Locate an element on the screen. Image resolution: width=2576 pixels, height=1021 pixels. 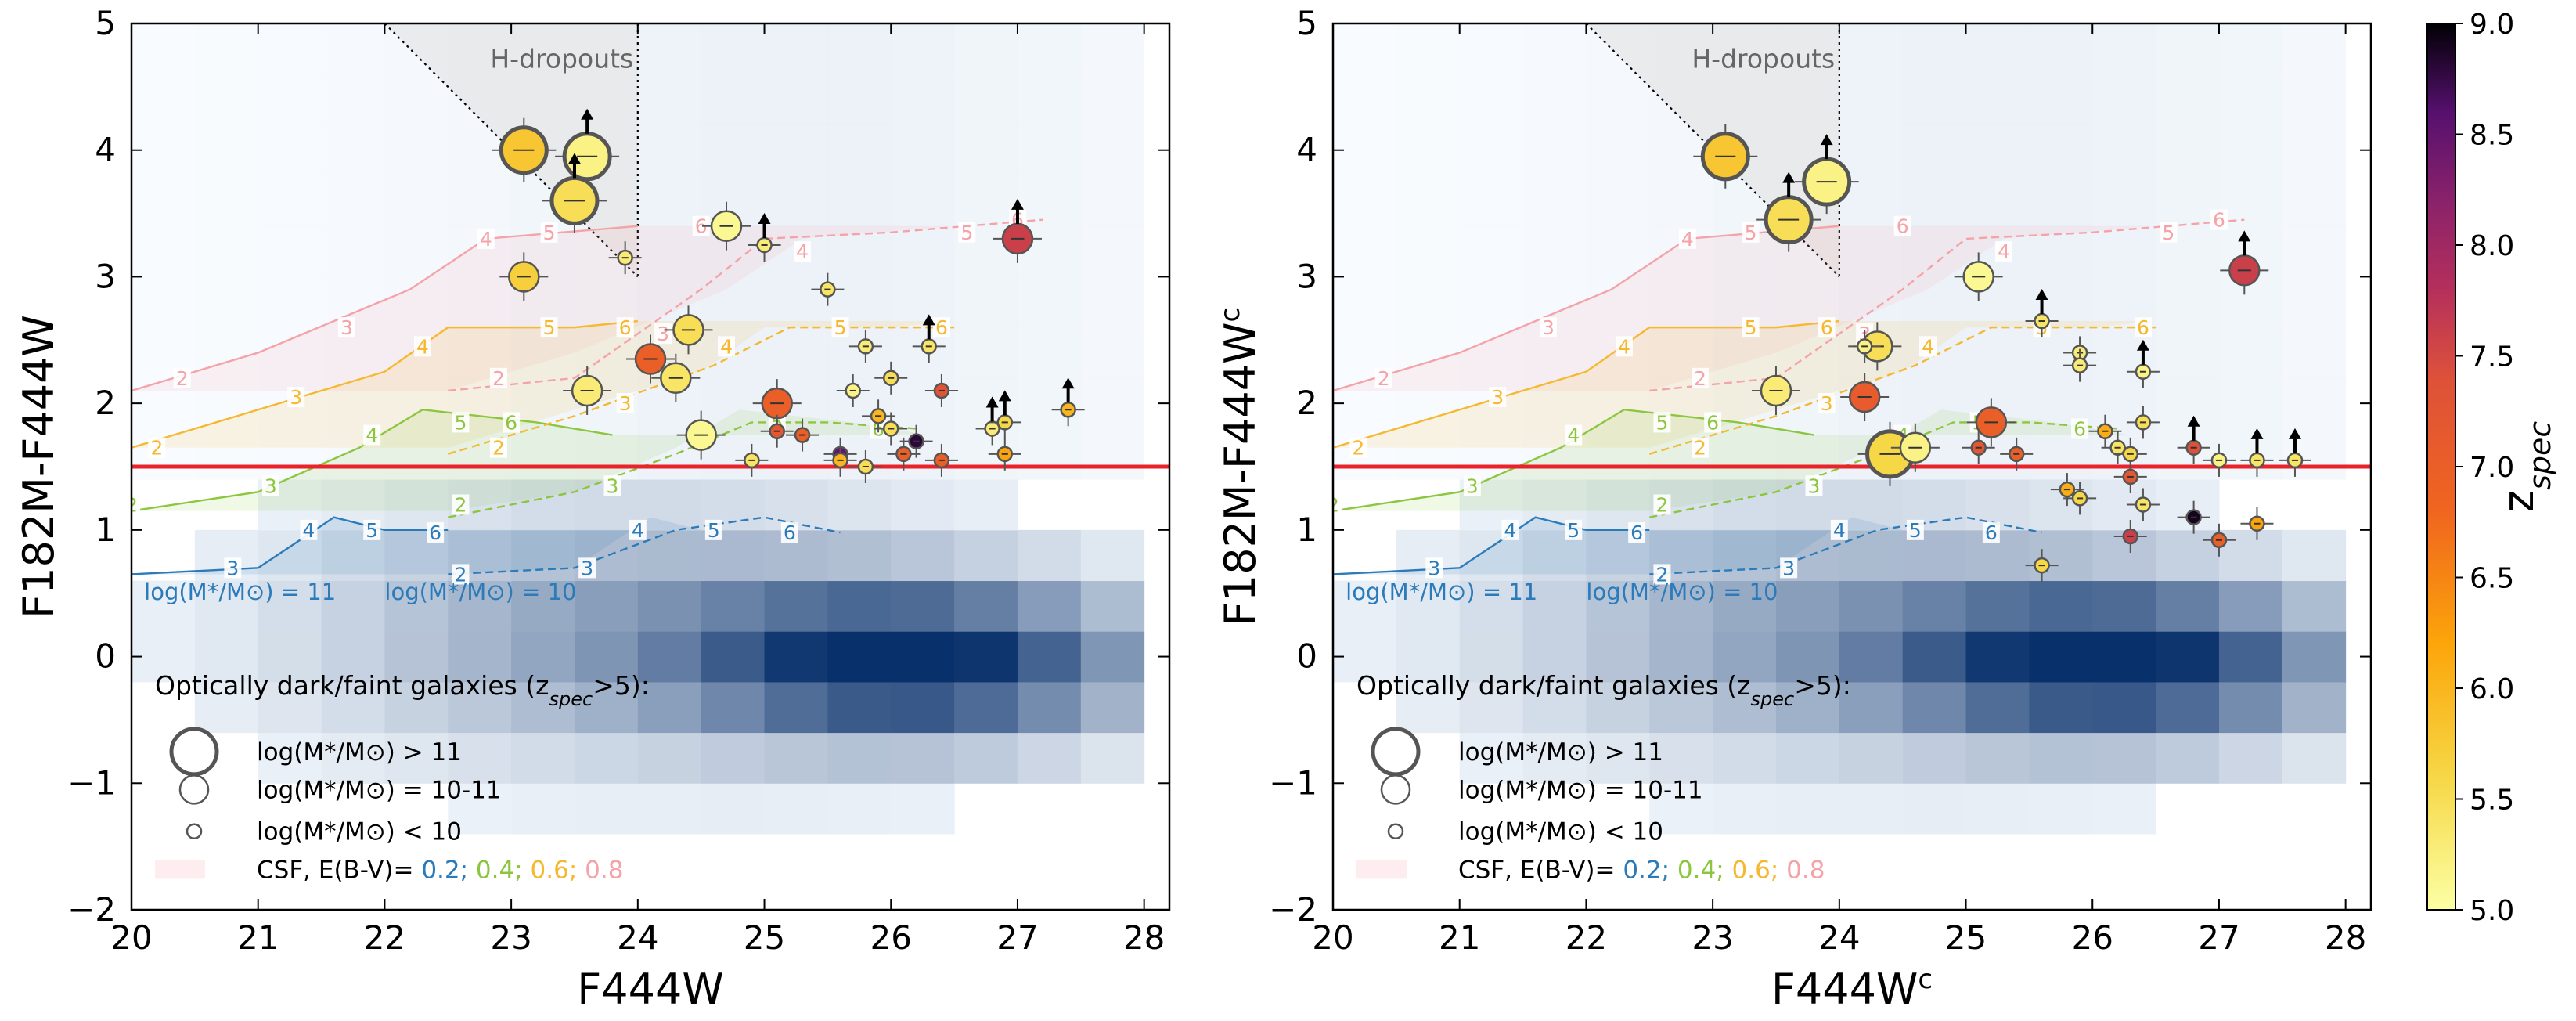
colorbar-tick-label: 6.0 is located at coordinates (2492, 689).